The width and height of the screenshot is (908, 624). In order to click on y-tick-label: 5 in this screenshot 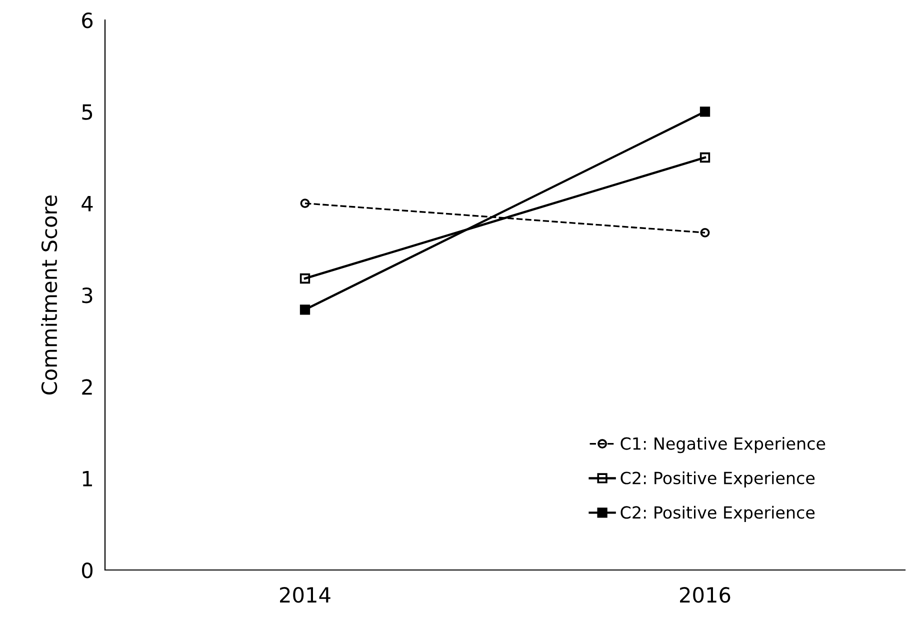, I will do `click(87, 112)`.